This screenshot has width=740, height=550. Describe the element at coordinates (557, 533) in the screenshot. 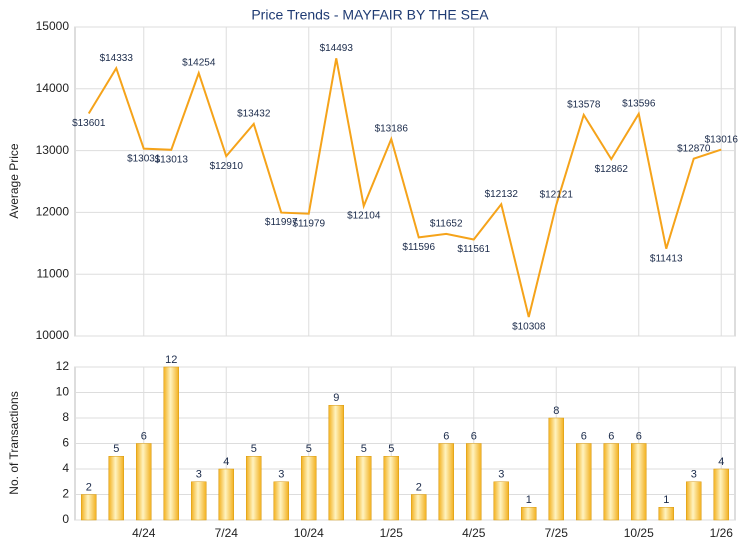

I see `x-tick-label: 7/25` at that location.